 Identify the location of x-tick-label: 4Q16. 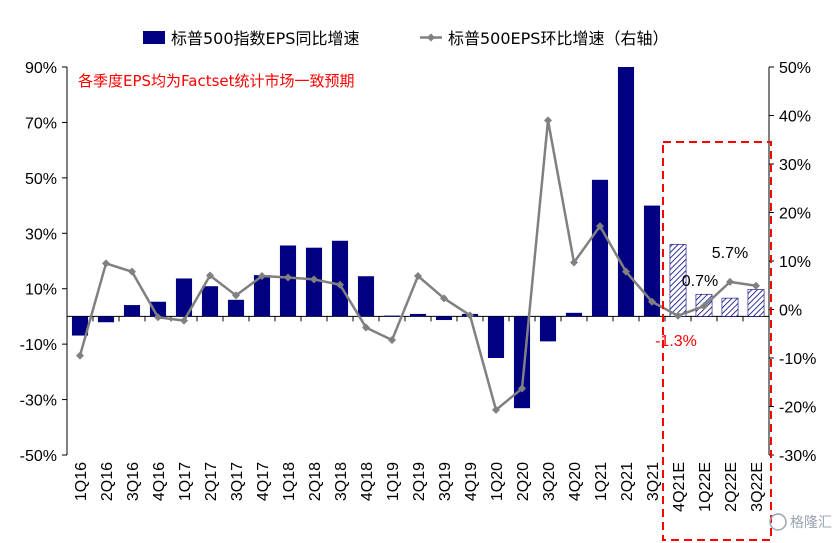
(159, 481).